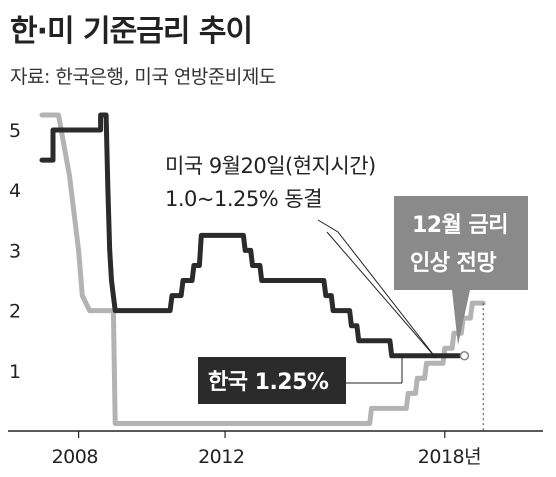  Describe the element at coordinates (460, 225) in the screenshot. I see `forecast-line1: 12월 금리` at that location.